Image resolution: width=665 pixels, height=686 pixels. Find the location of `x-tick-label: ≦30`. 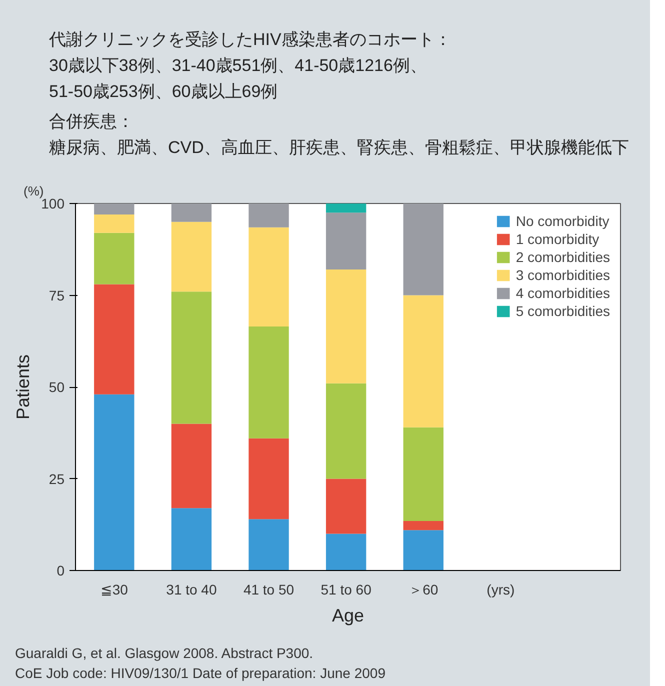

x-tick-label: ≦30 is located at coordinates (114, 590).